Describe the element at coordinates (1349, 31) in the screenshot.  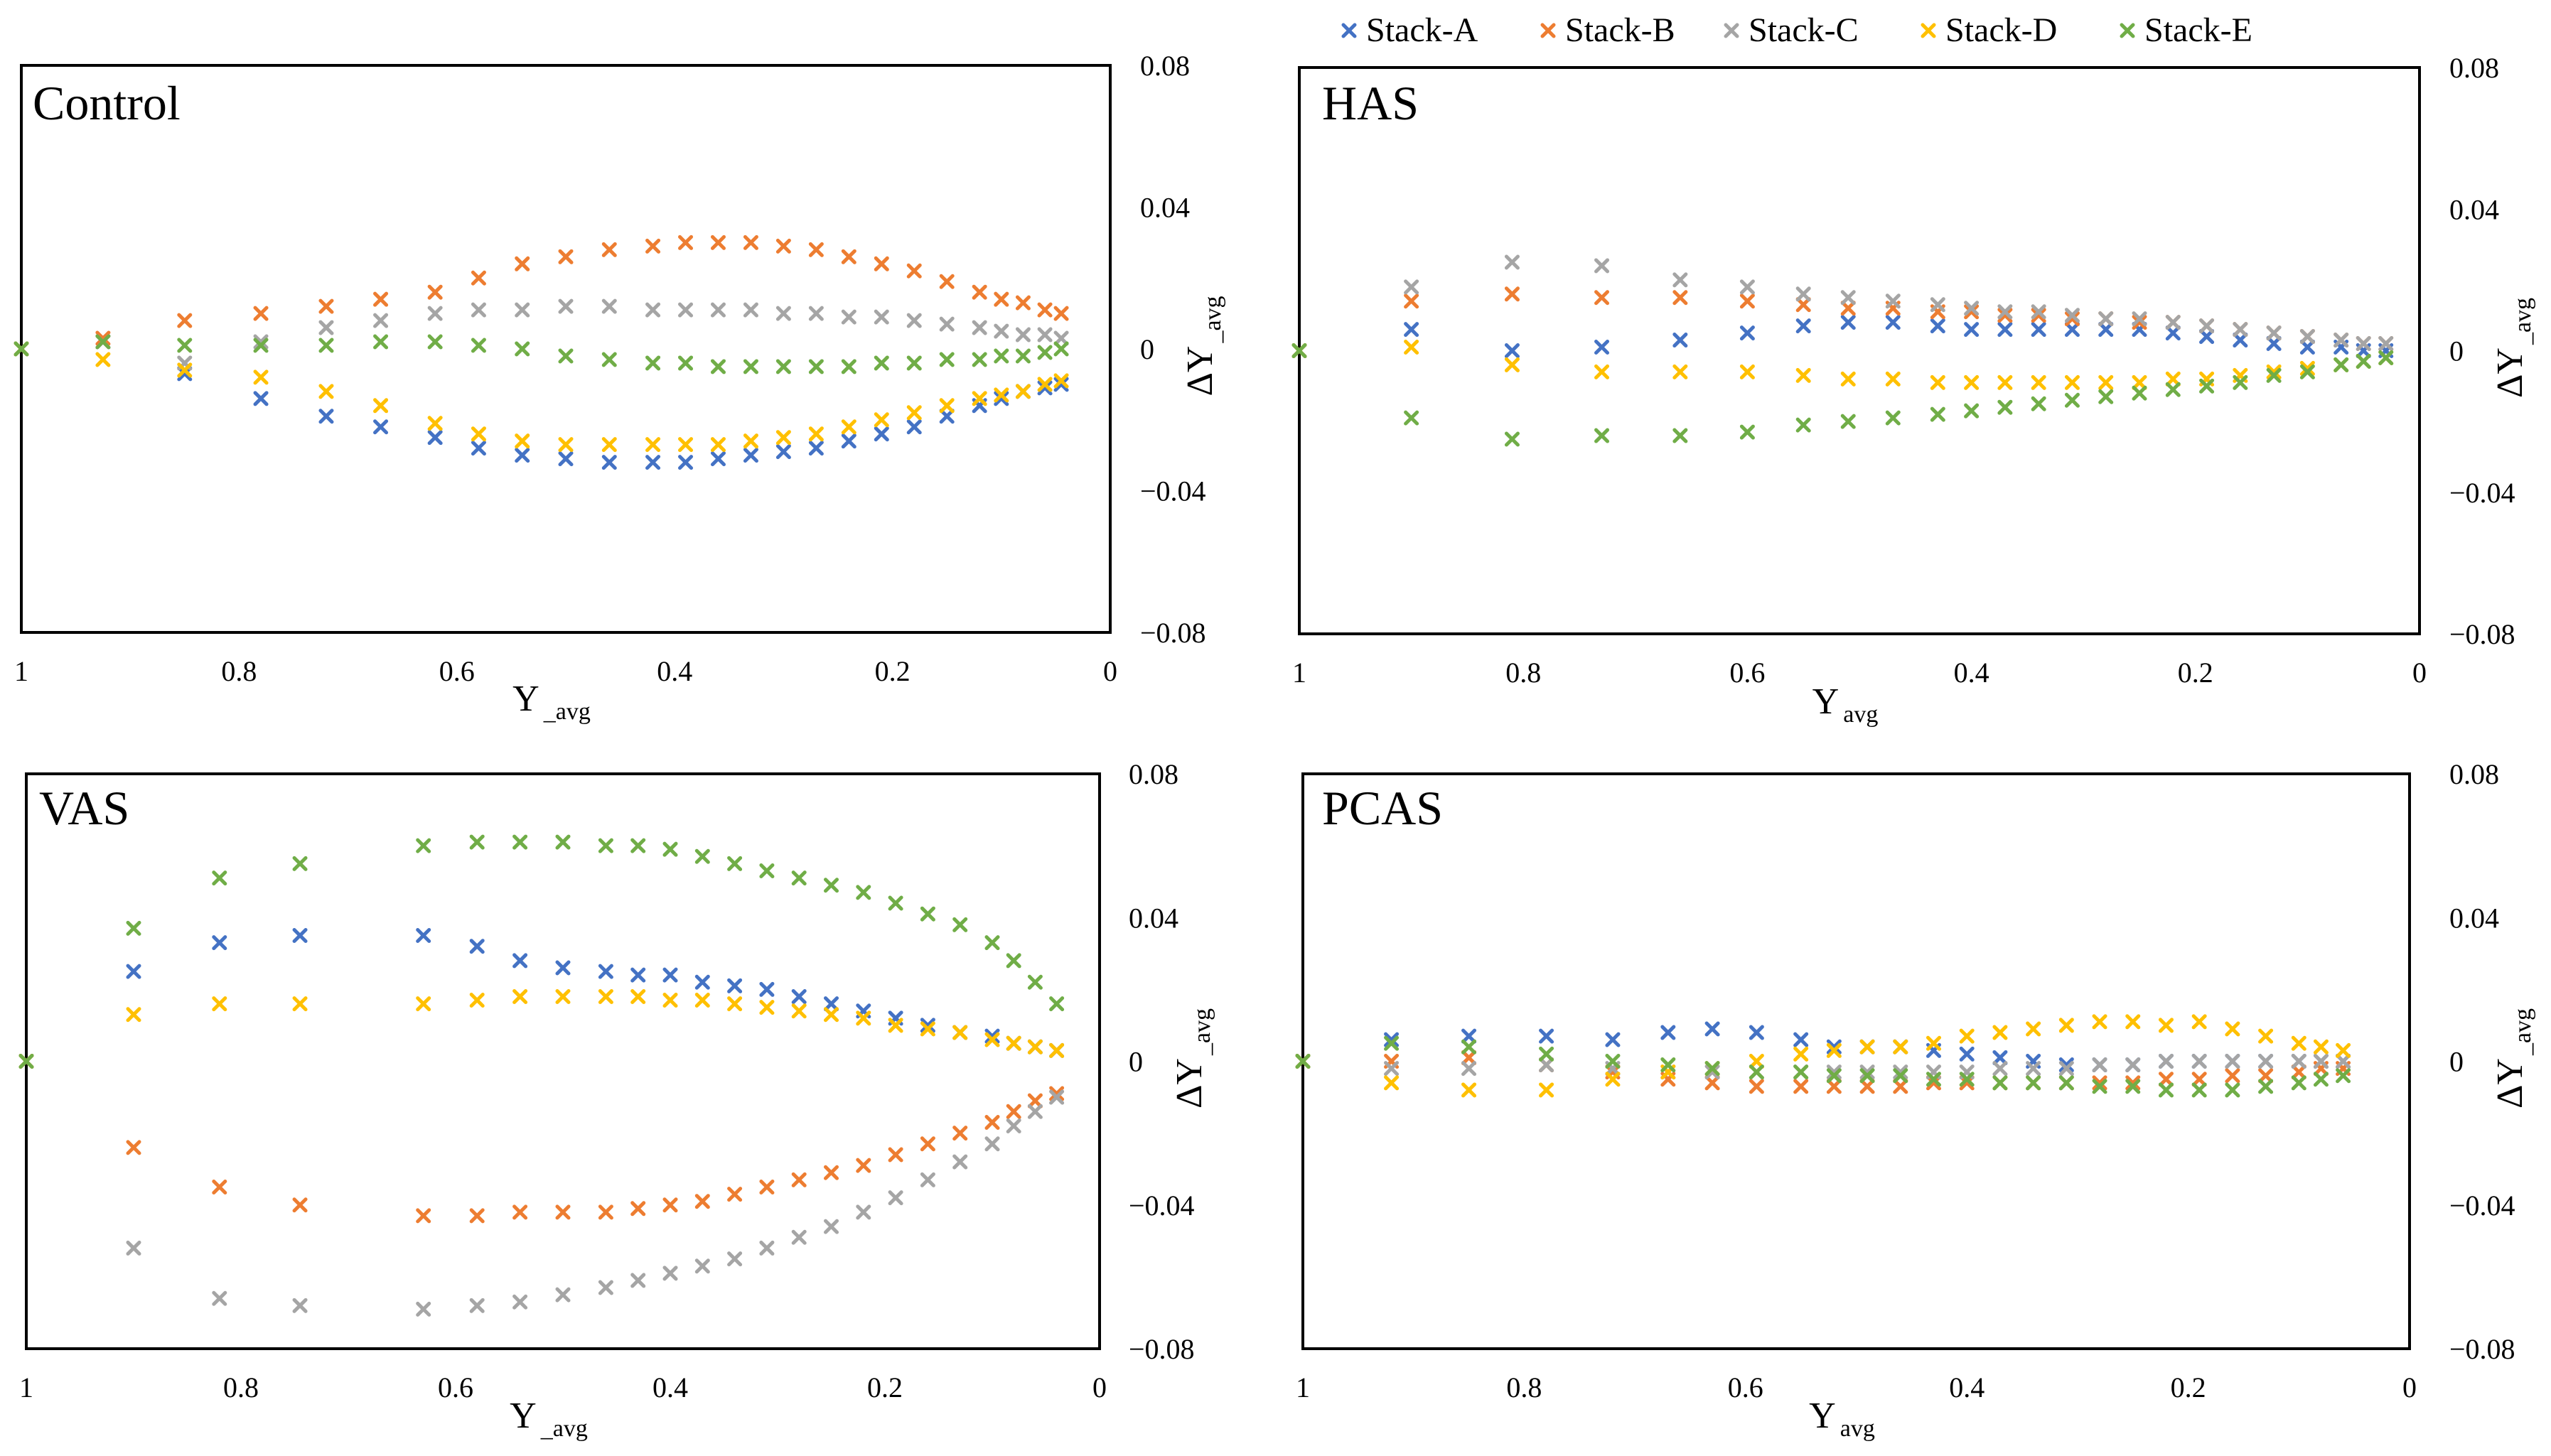
I see `legend-marker-stack-a` at that location.